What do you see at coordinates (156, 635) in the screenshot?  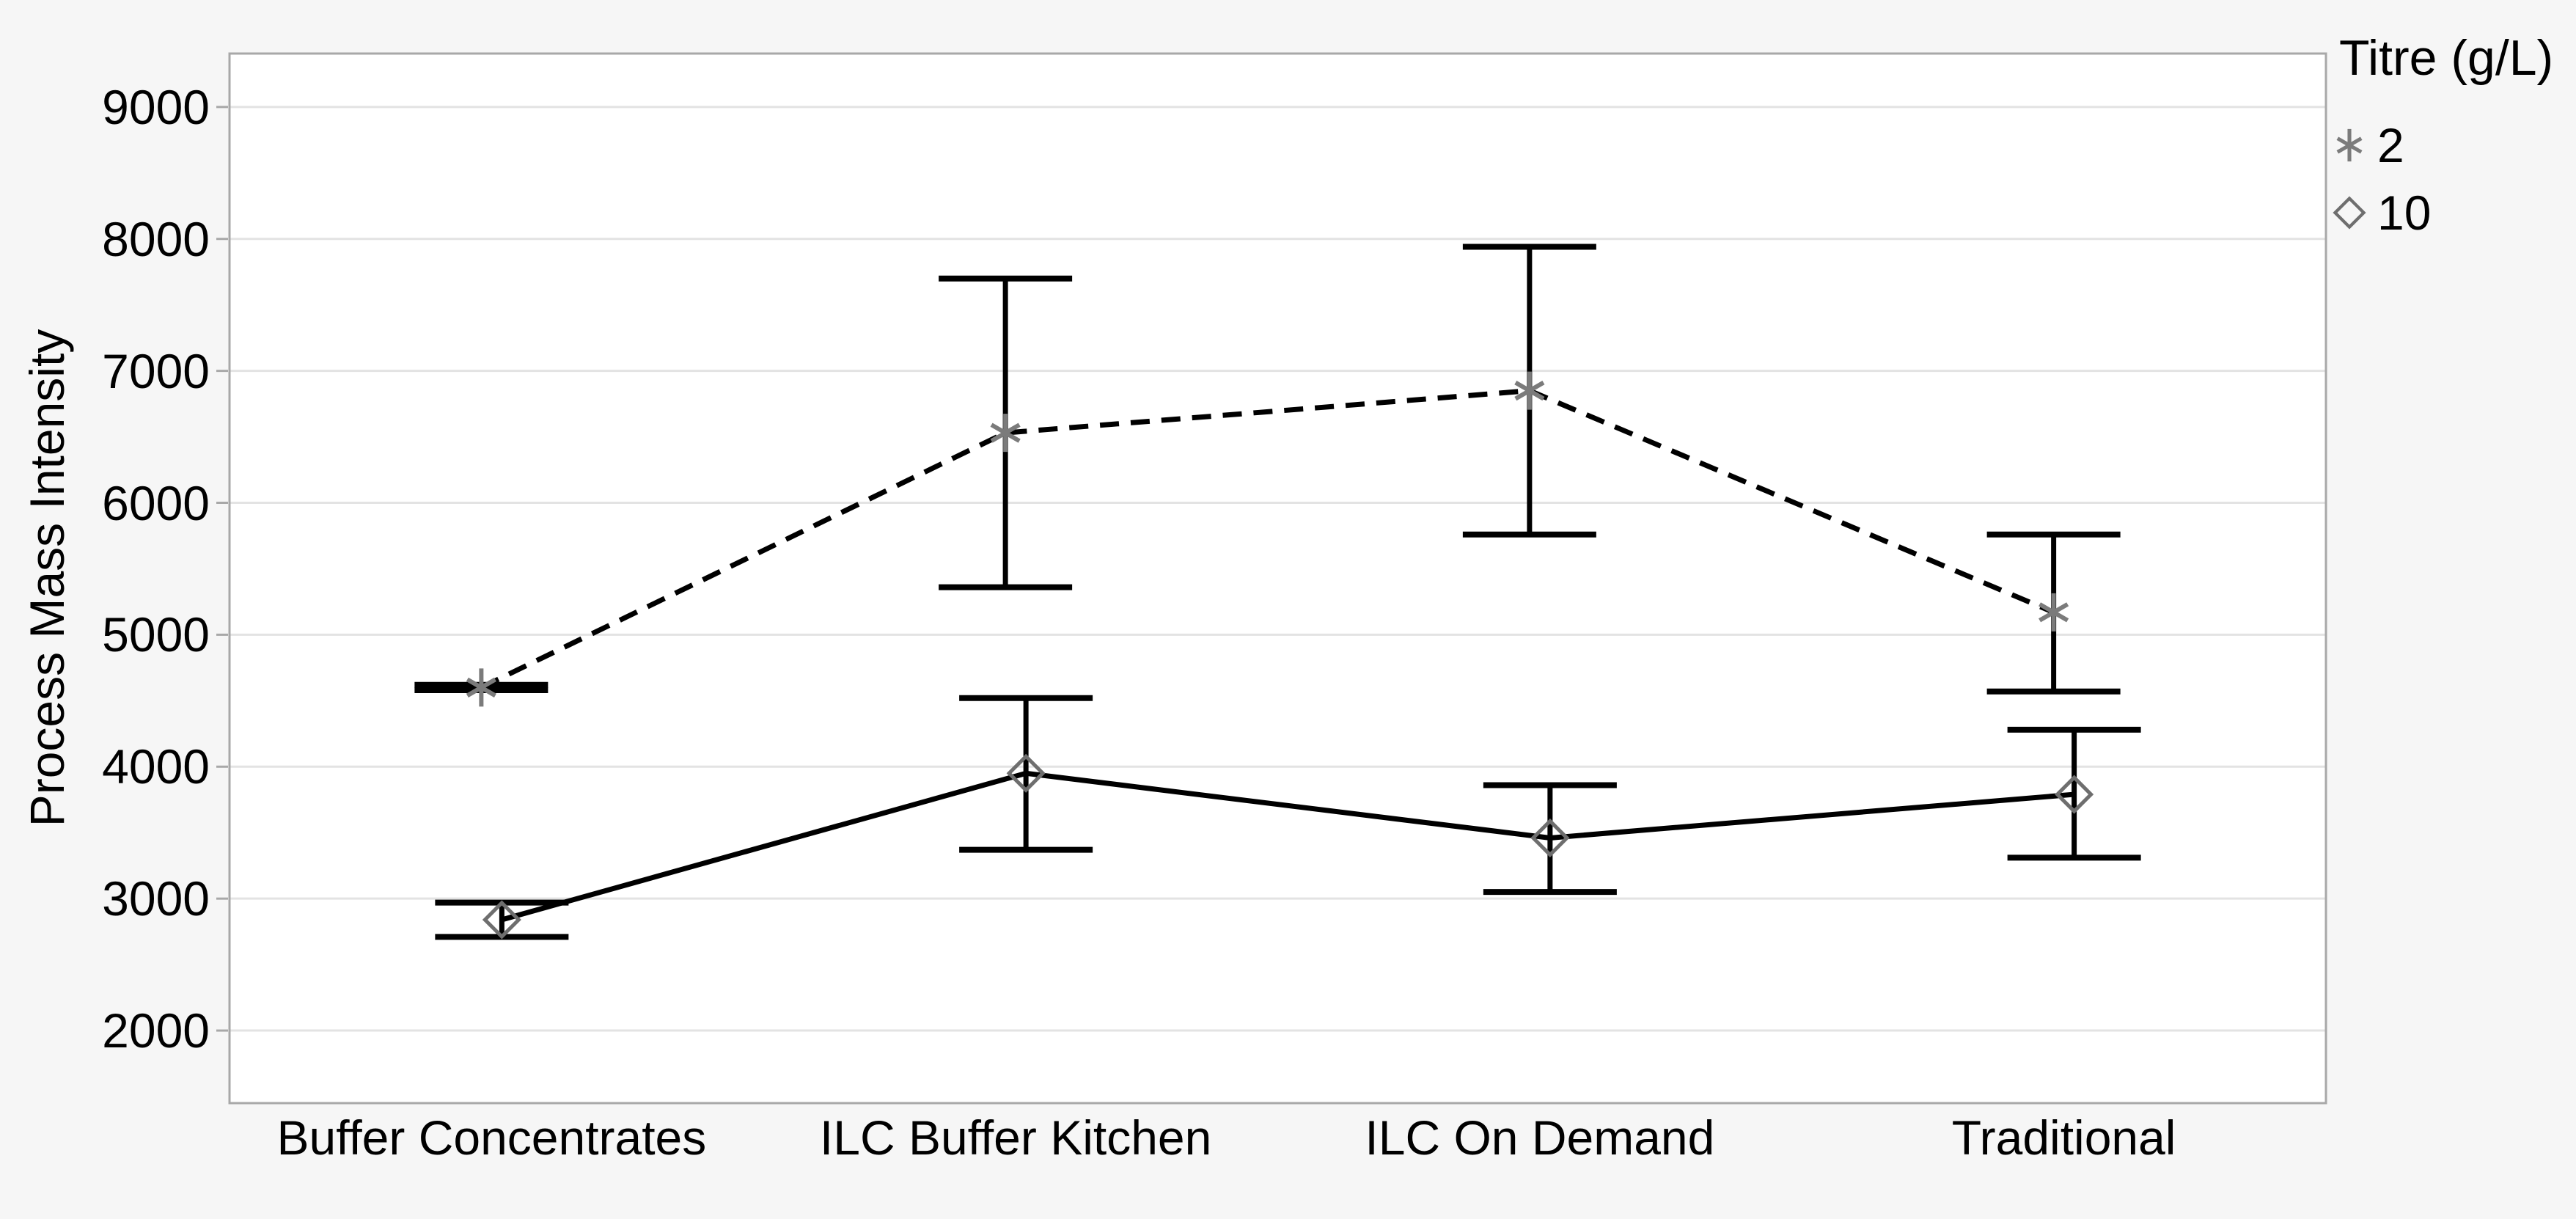 I see `y-tick-label: 5000` at bounding box center [156, 635].